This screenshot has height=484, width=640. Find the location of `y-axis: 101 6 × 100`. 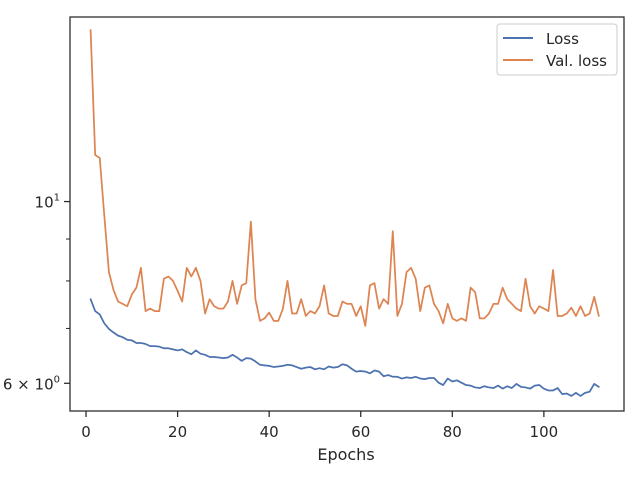

y-axis: 101 6 × 100 is located at coordinates (36, 293).